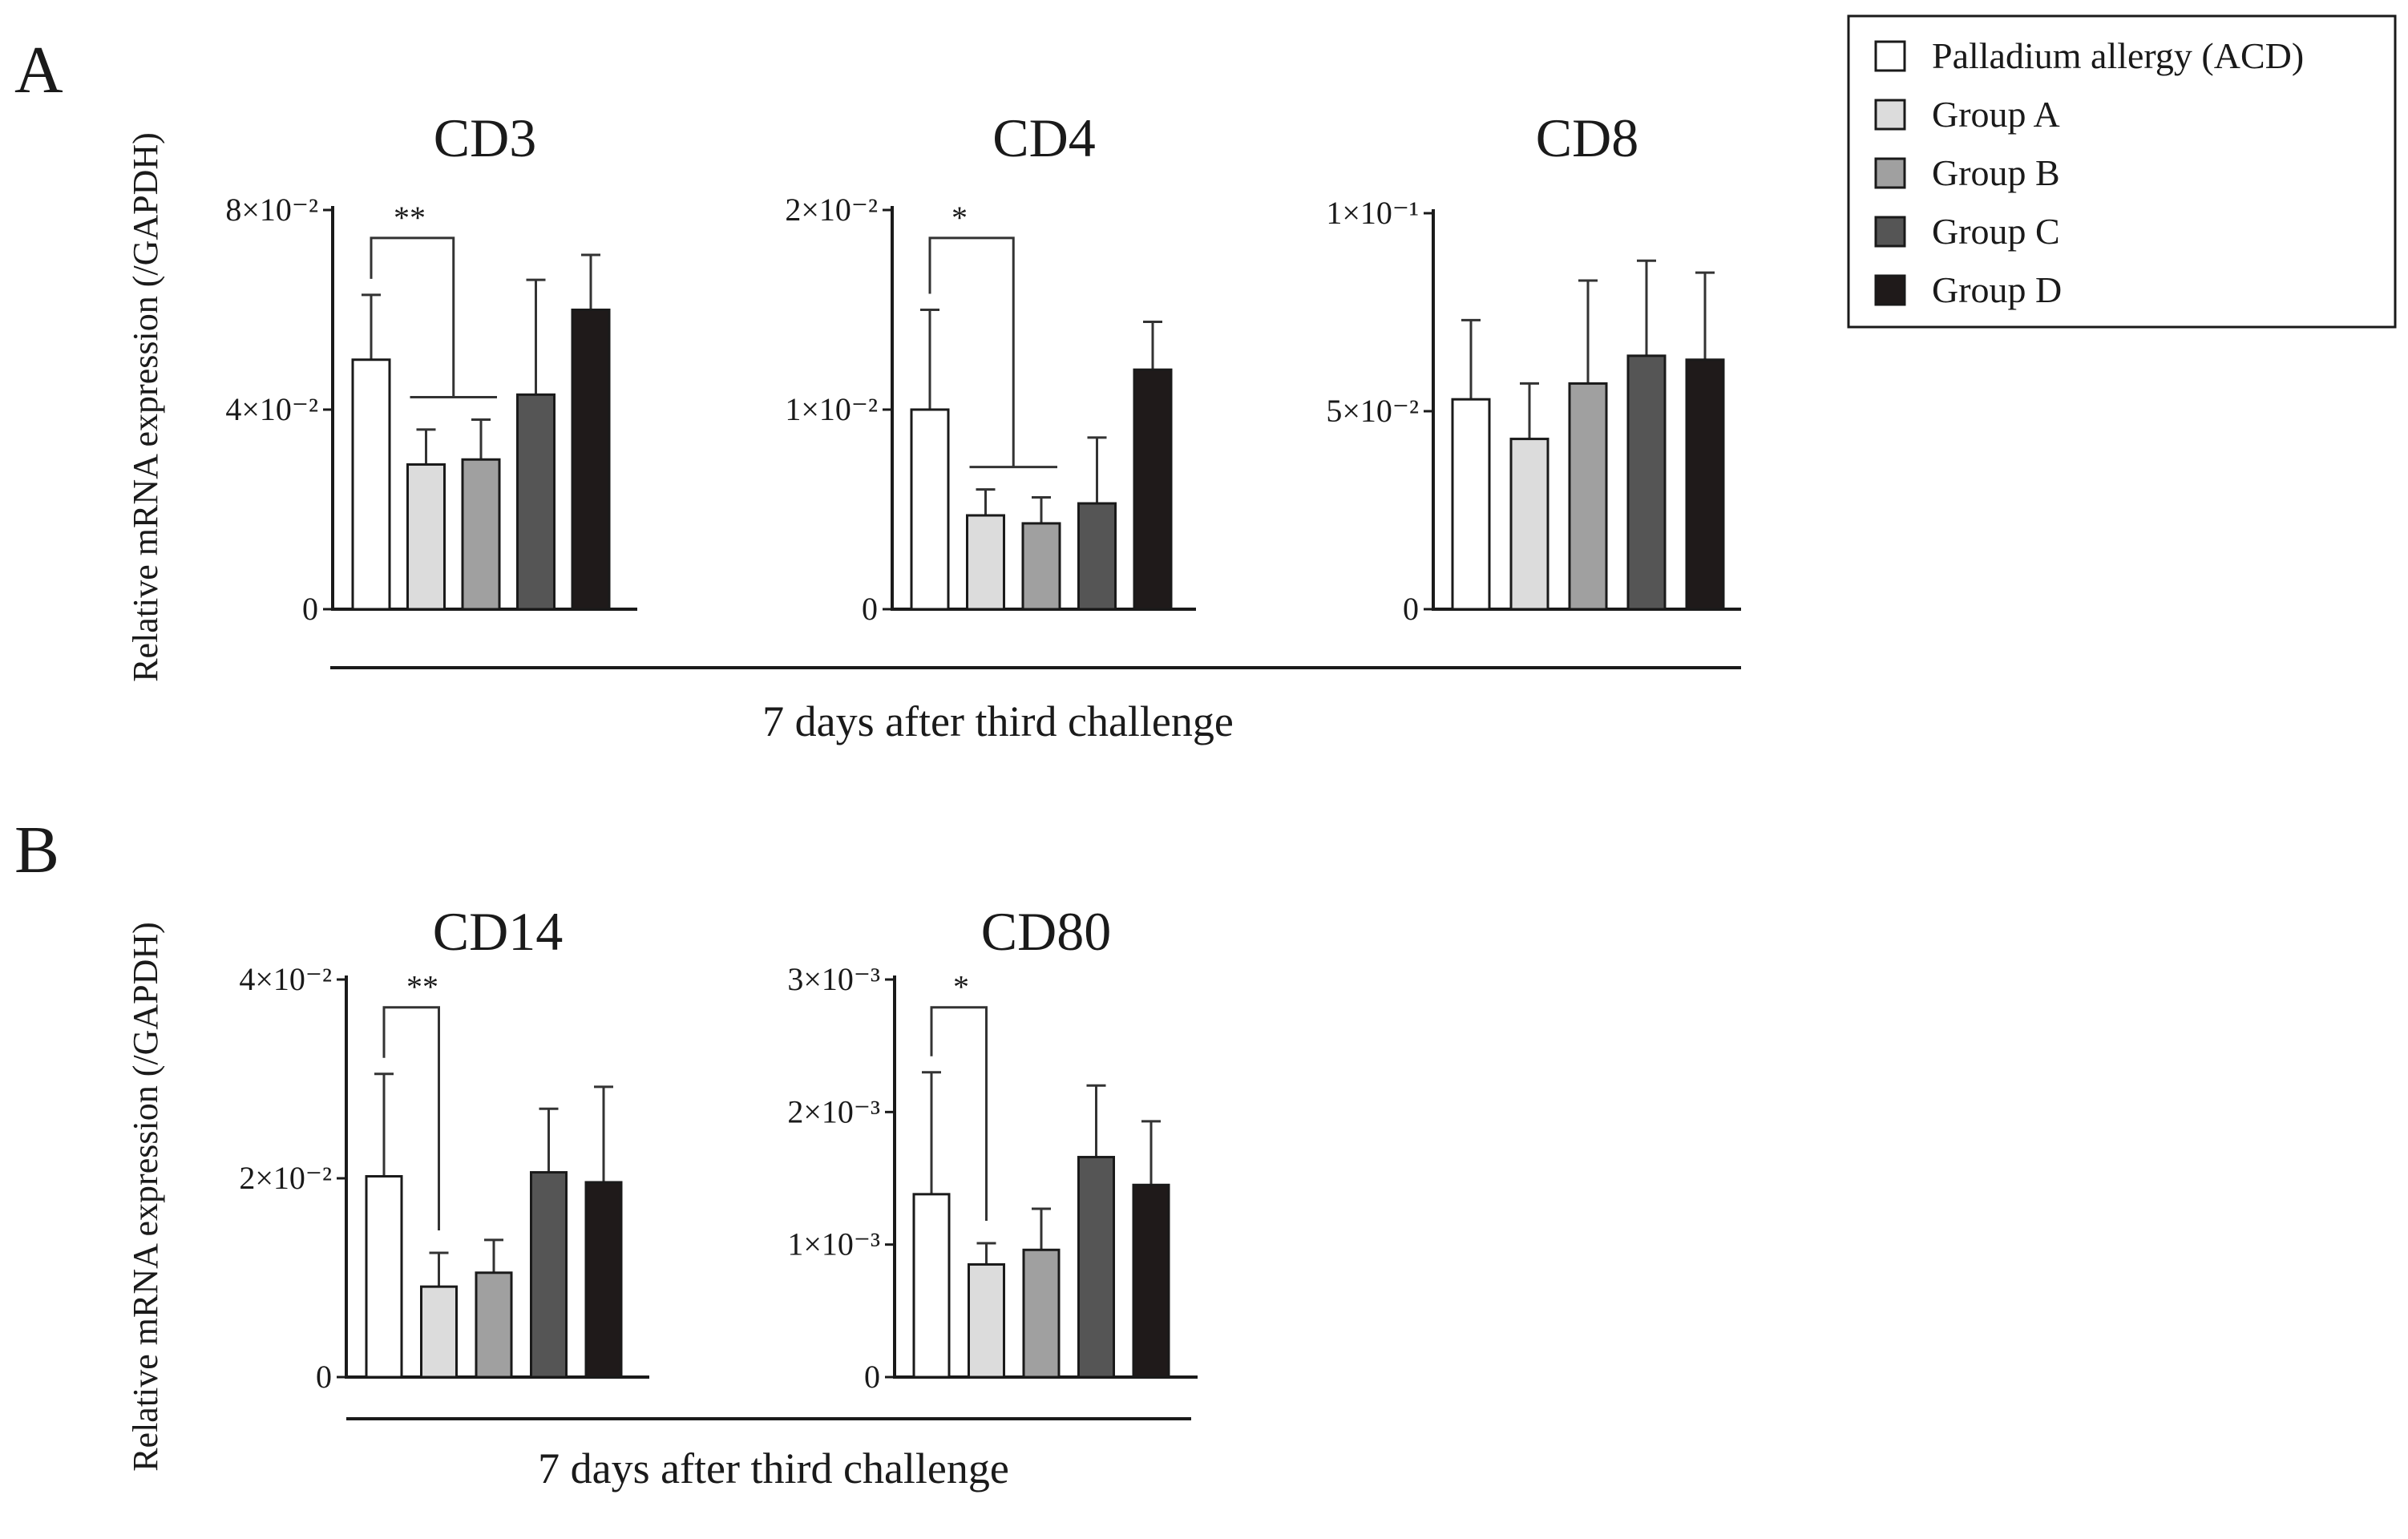  I want to click on legend-label: Group D, so click(1997, 289).